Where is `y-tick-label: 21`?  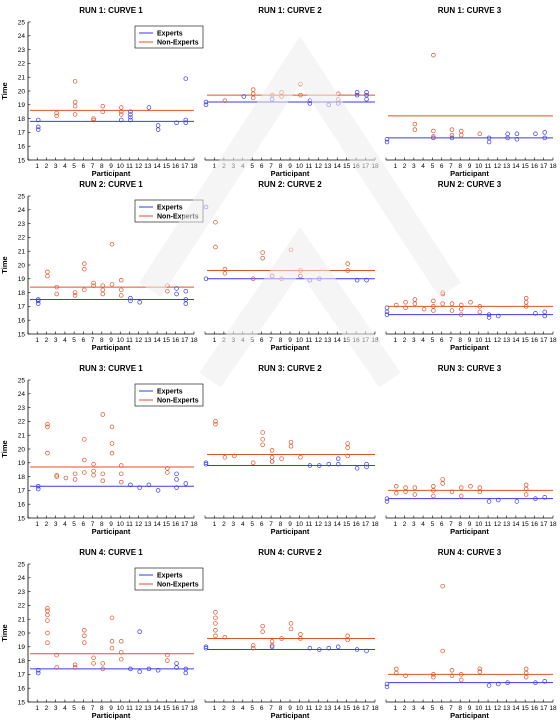 y-tick-label: 21 is located at coordinates (22, 620).